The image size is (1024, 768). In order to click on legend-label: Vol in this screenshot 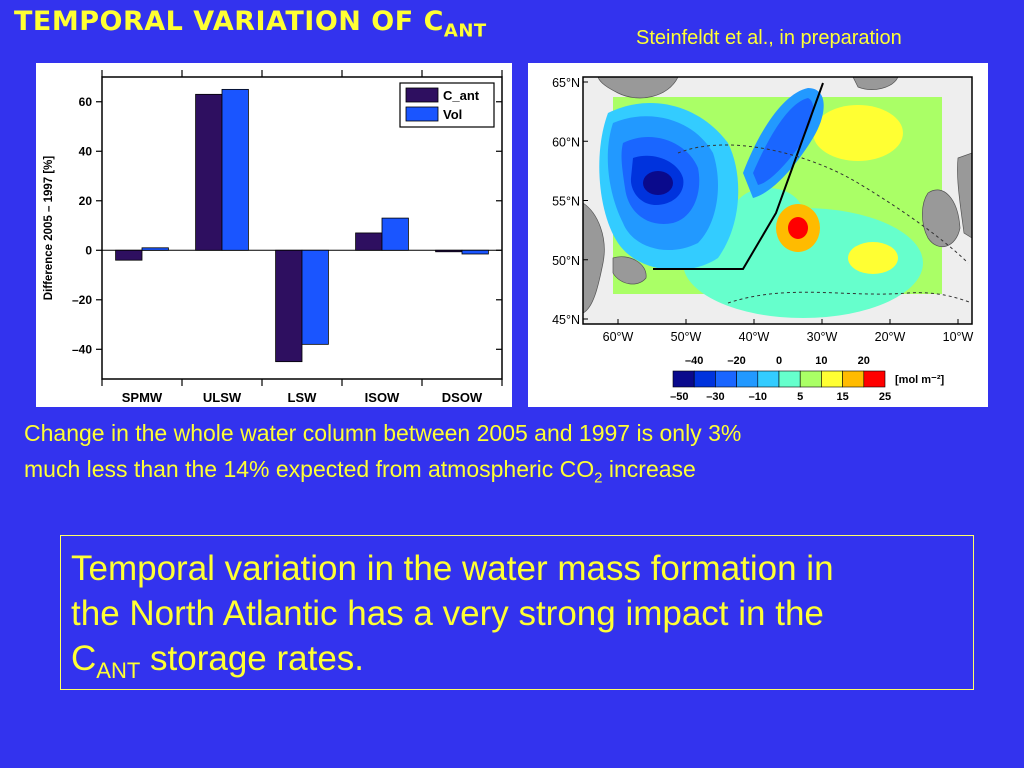, I will do `click(452, 114)`.